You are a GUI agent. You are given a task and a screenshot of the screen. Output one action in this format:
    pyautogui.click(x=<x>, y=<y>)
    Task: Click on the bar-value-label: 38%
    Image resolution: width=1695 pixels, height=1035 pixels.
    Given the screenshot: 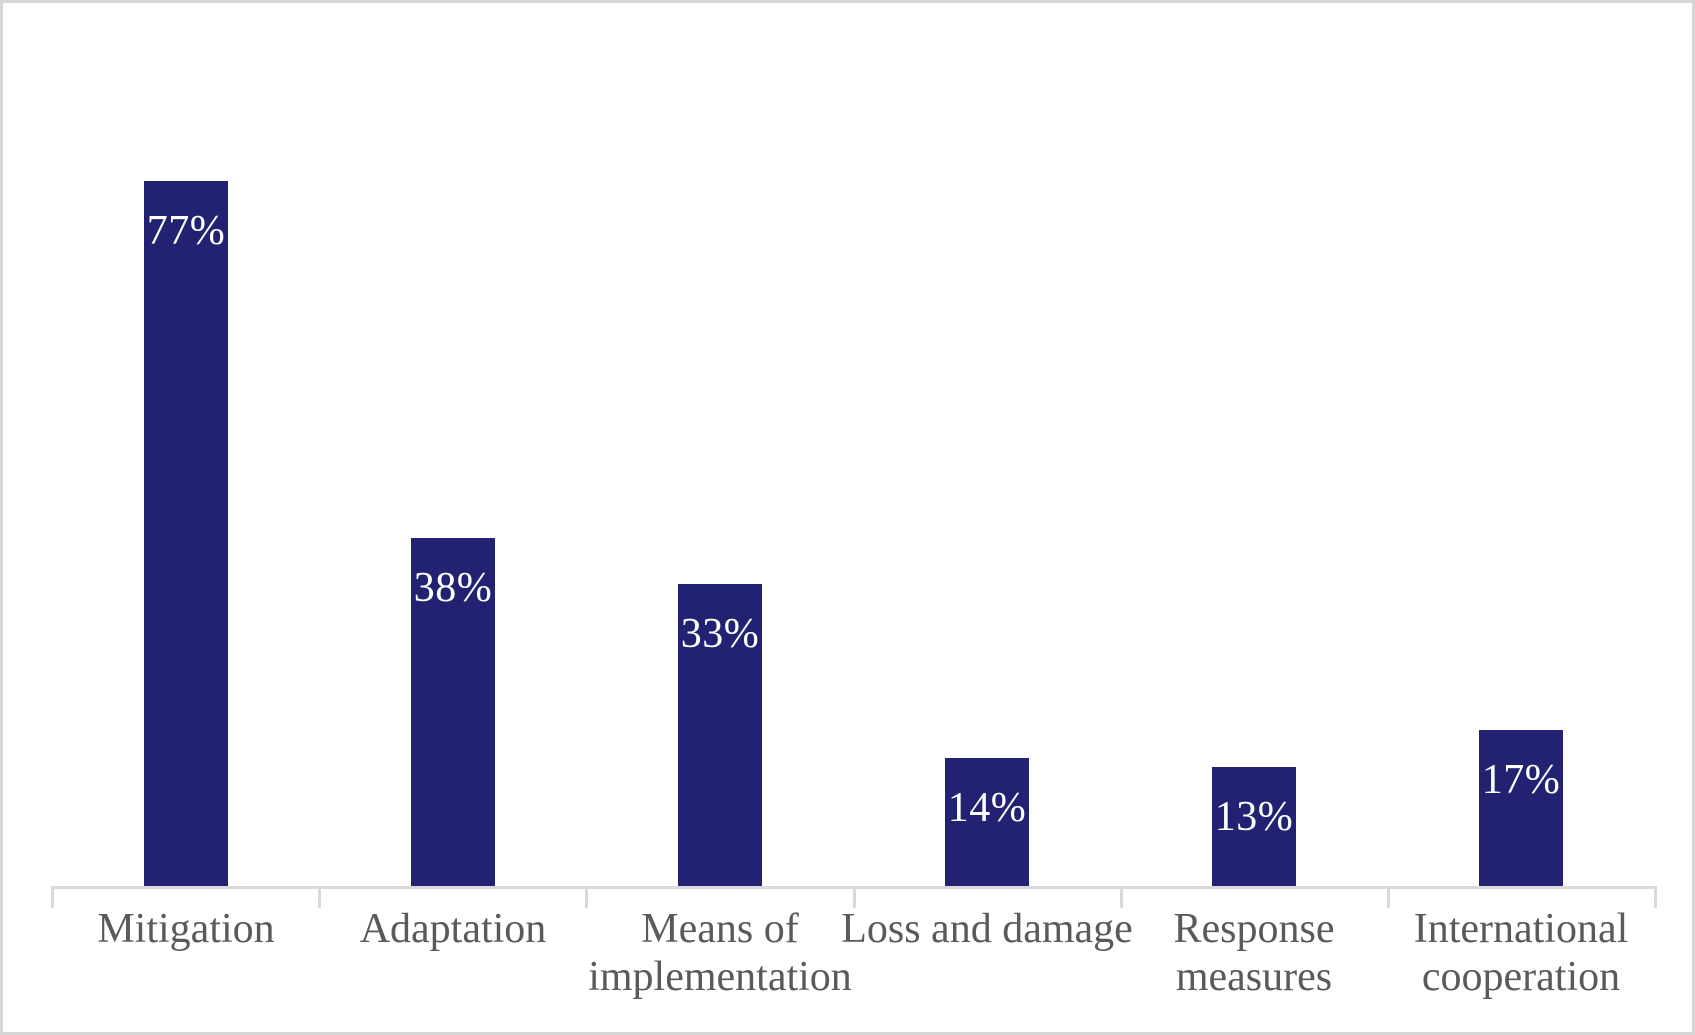 What is the action you would take?
    pyautogui.click(x=453, y=588)
    